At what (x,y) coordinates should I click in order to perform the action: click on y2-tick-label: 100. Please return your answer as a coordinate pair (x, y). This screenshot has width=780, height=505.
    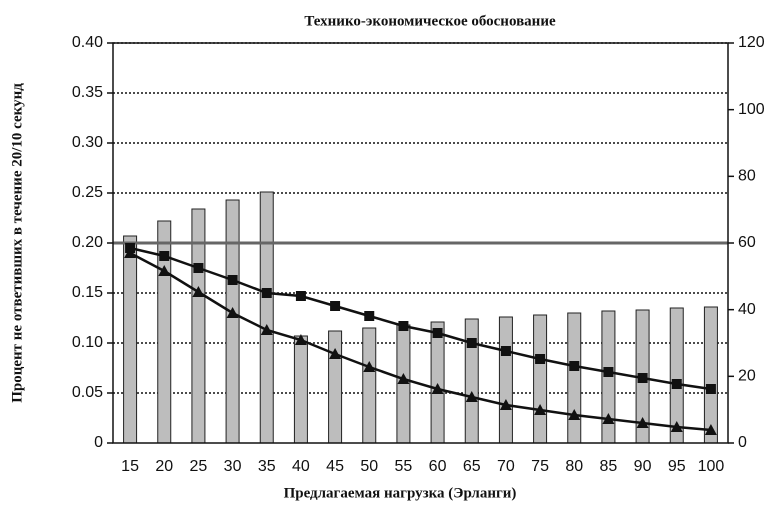
    Looking at the image, I should click on (751, 109).